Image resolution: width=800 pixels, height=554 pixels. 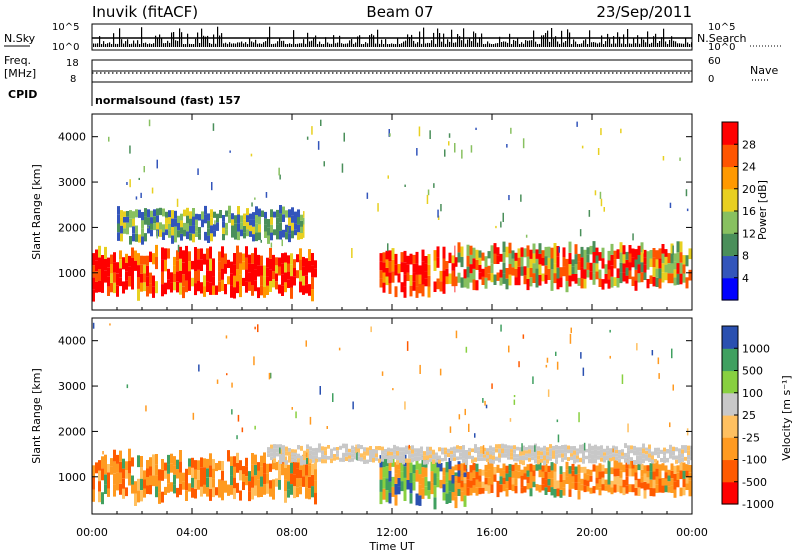 I want to click on counts-tick-bottom-right: 10^0, so click(x=721, y=47).